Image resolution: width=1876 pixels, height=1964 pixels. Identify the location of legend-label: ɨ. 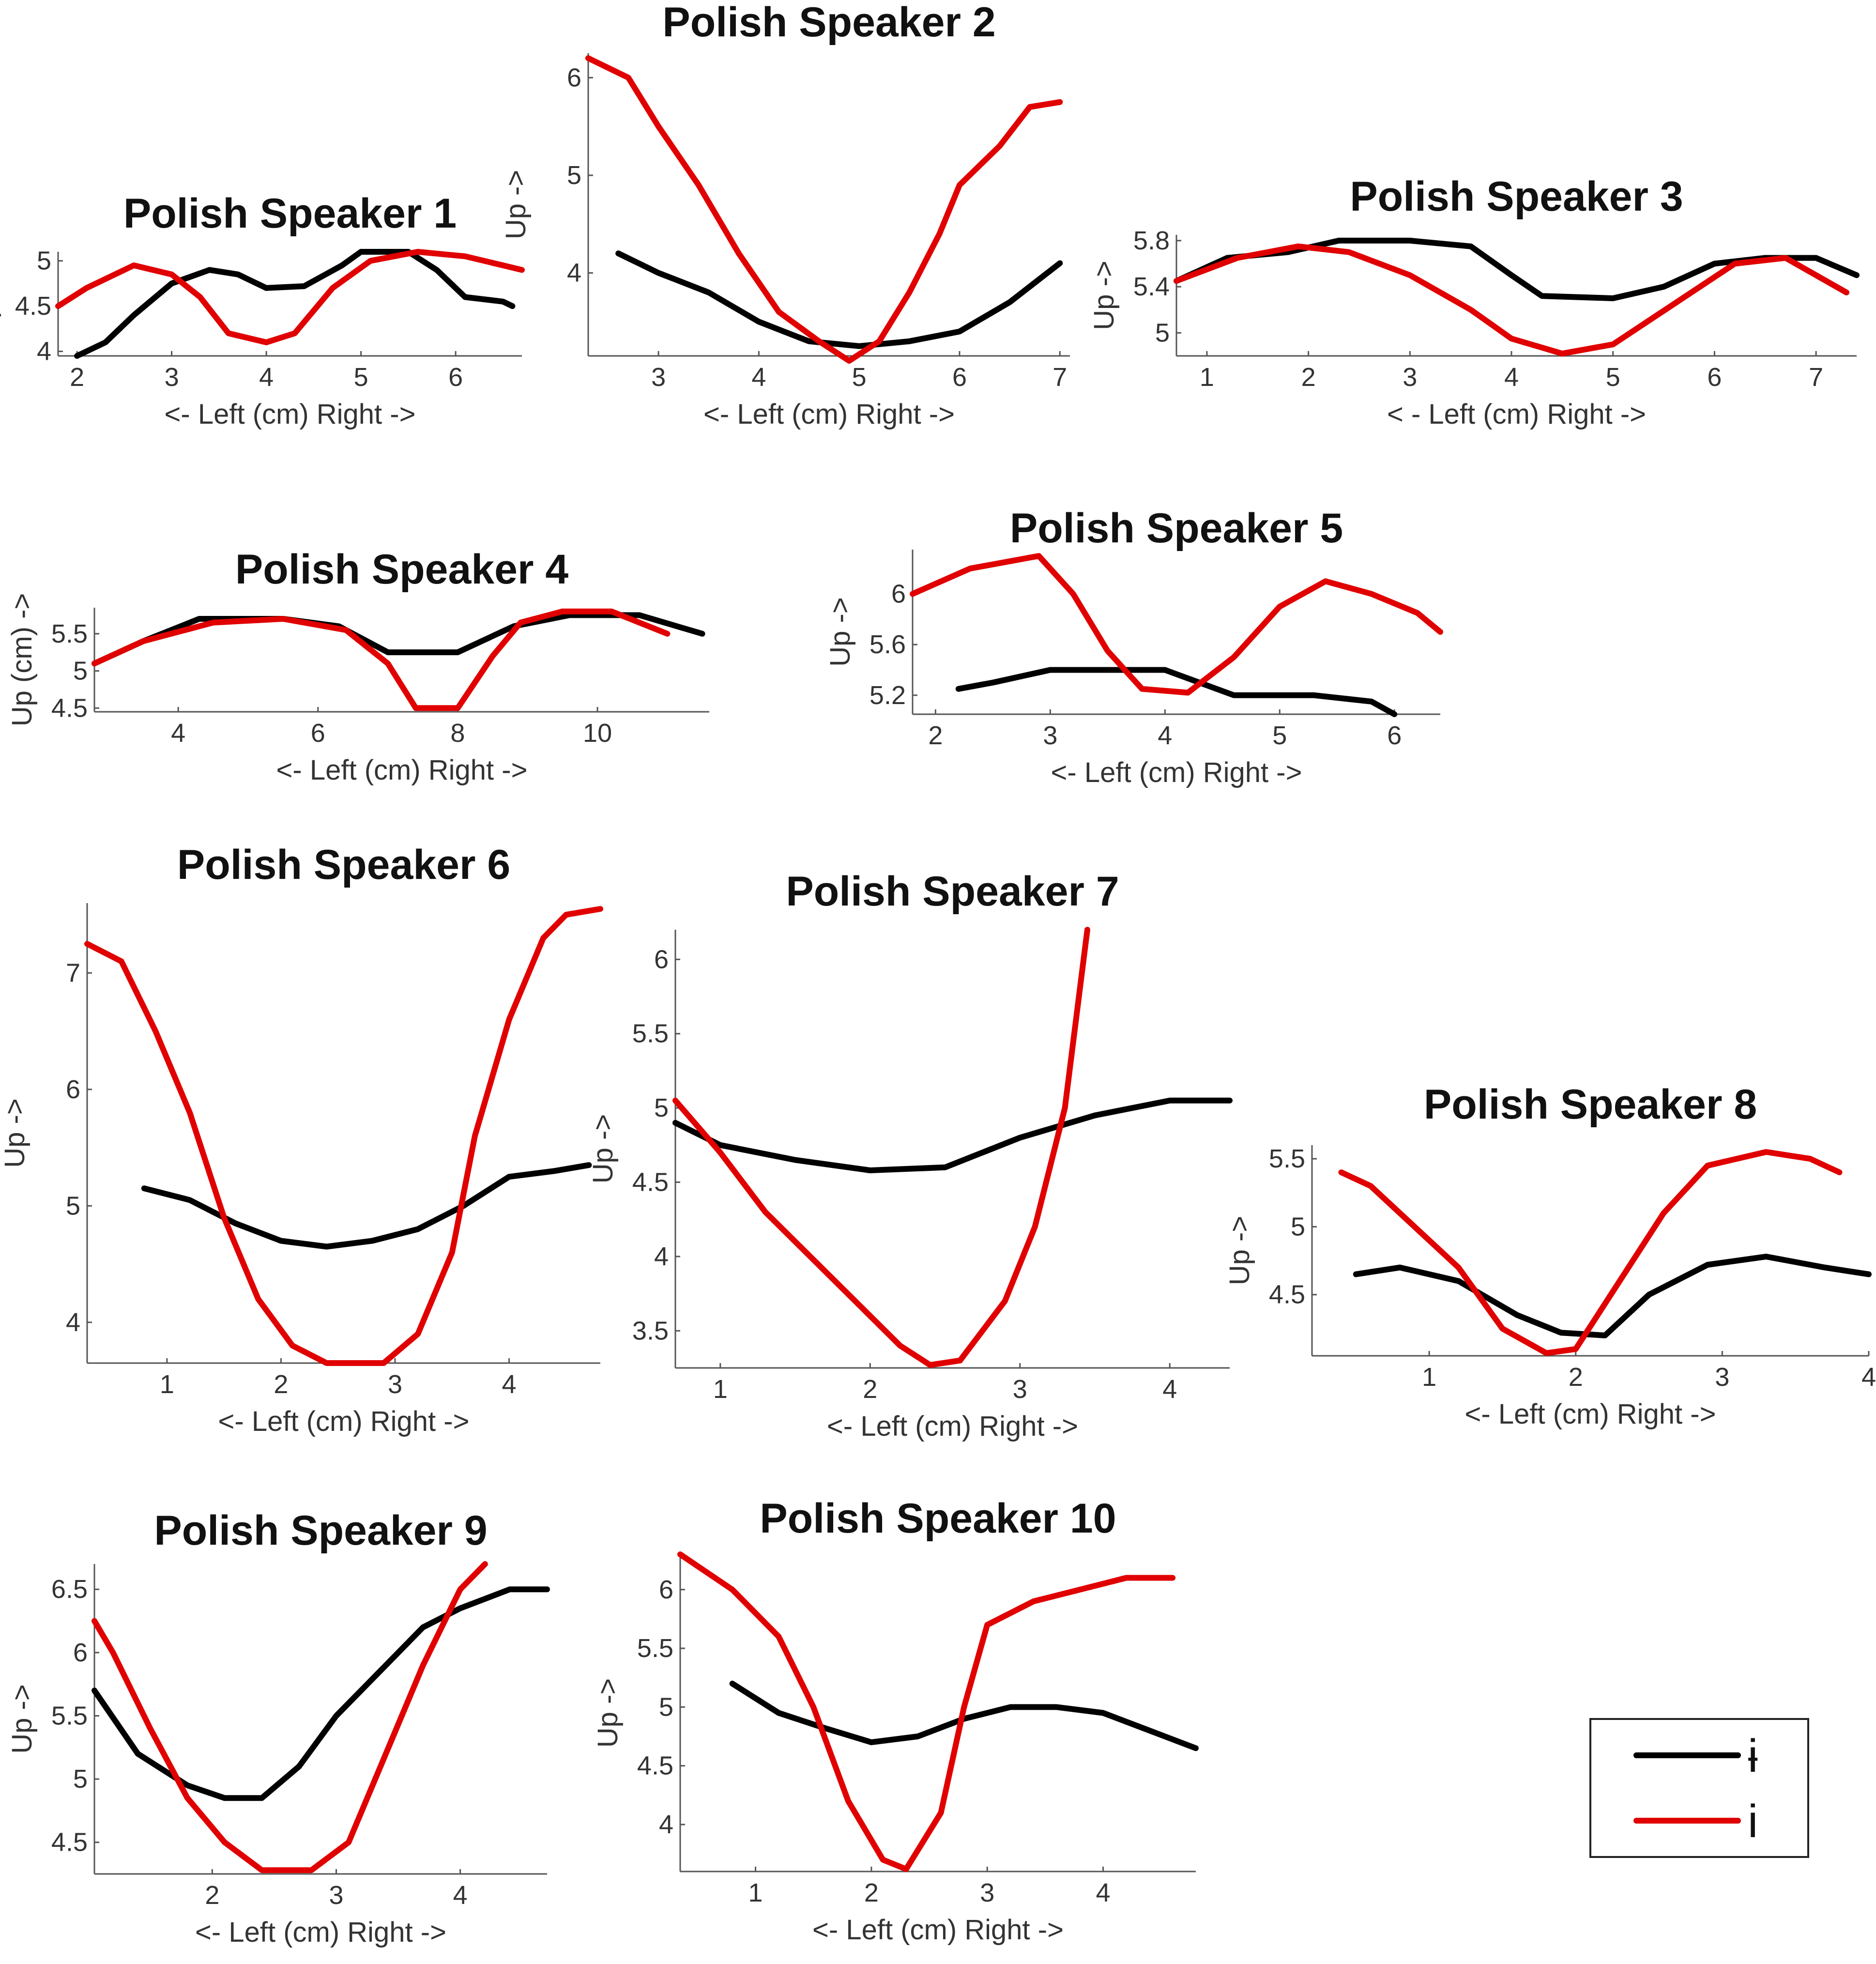
(1753, 1756).